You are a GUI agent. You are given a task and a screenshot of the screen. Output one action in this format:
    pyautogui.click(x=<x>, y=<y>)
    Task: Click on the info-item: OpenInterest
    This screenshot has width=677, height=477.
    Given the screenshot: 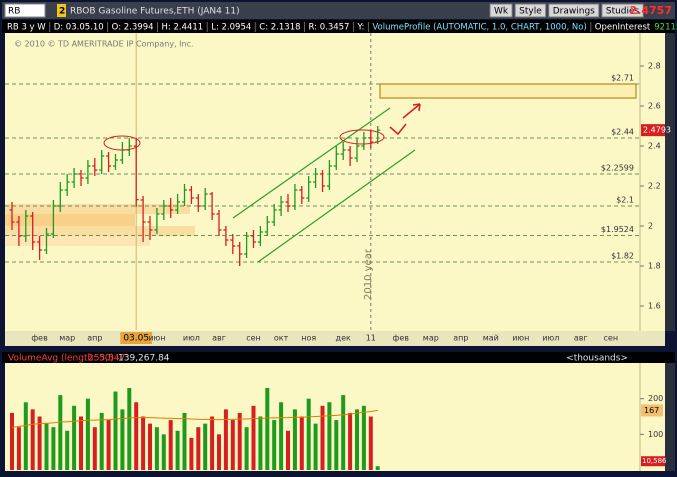 What is the action you would take?
    pyautogui.click(x=623, y=28)
    